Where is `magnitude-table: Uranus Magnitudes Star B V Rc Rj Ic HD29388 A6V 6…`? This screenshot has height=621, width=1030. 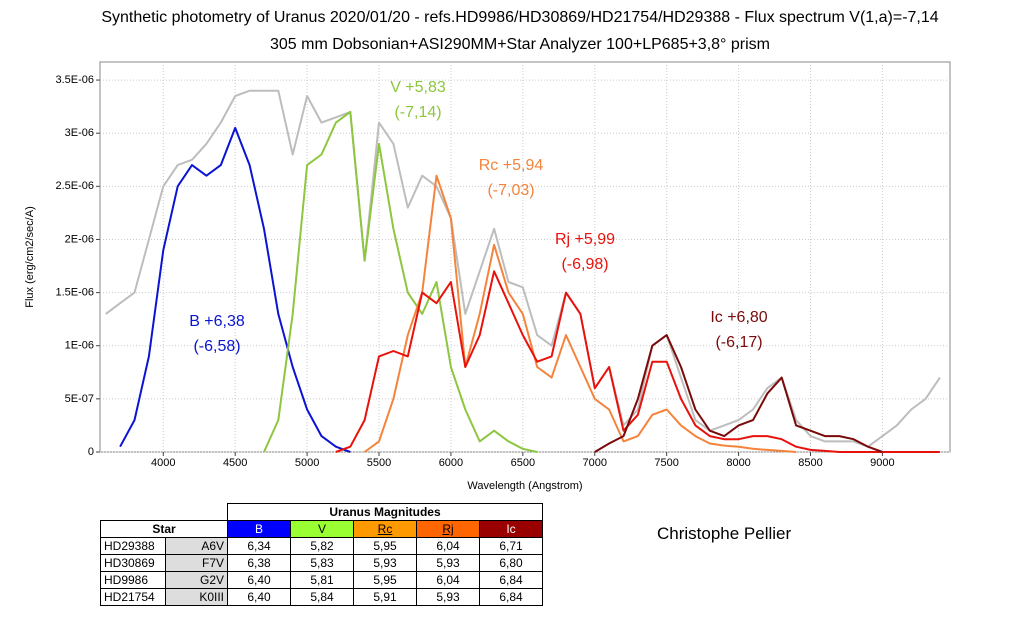 magnitude-table: Uranus Magnitudes Star B V Rc Rj Ic HD29388 A6V 6… is located at coordinates (321, 554).